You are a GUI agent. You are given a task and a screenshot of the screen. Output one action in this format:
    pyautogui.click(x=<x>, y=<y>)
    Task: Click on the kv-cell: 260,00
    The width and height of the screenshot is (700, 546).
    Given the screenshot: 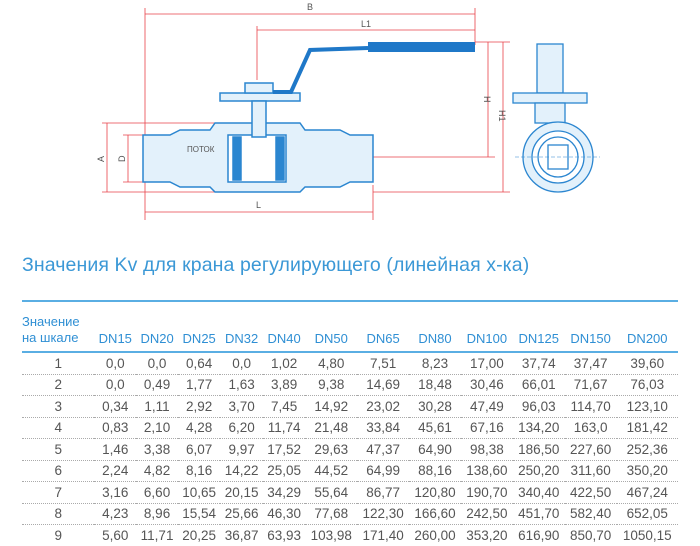 What is the action you would take?
    pyautogui.click(x=435, y=535)
    